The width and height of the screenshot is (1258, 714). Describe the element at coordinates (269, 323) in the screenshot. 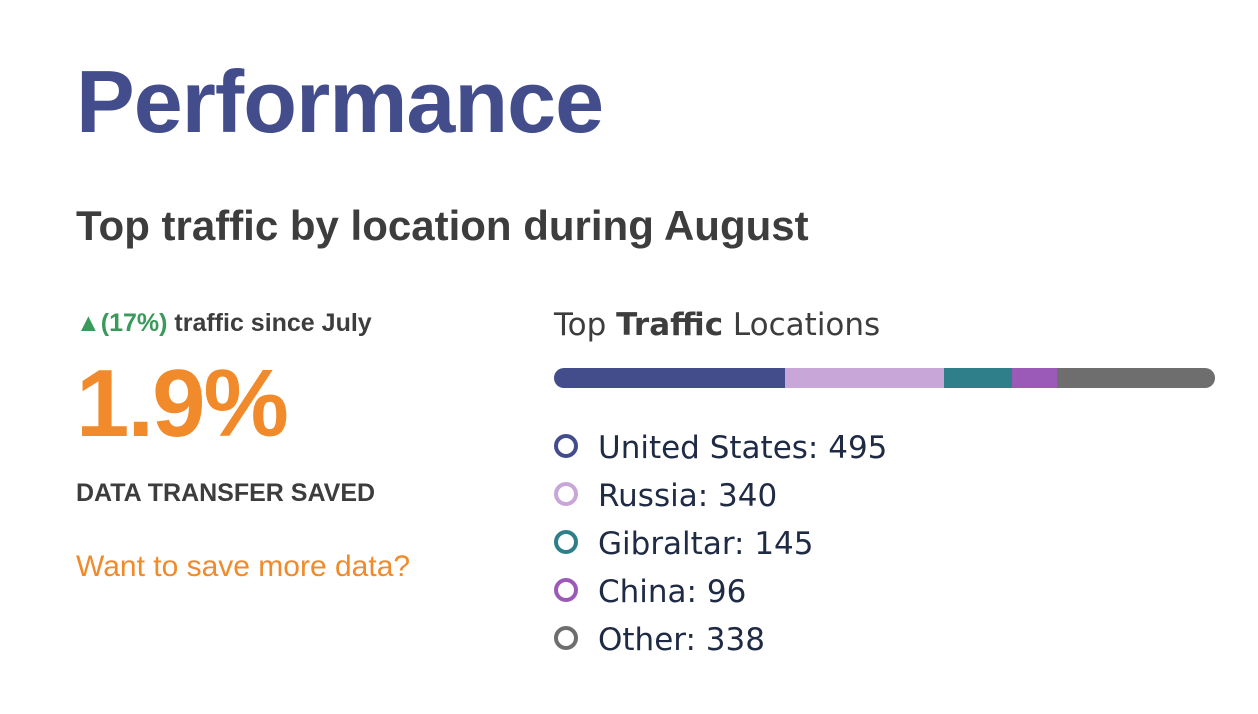

I see `trend-text: traffic since July` at that location.